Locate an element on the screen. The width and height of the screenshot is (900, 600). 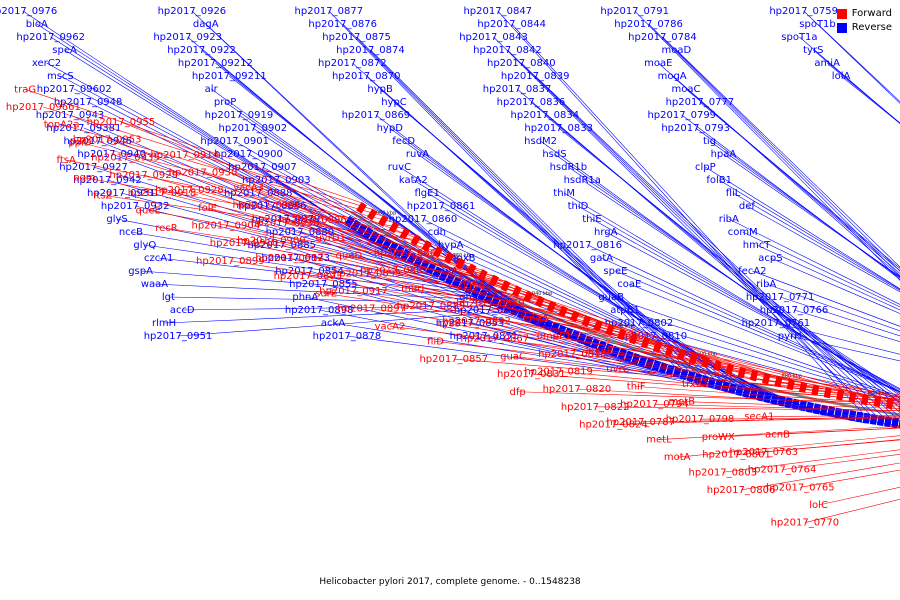
gene-label-reverse: thiE is located at coordinates (591, 219).